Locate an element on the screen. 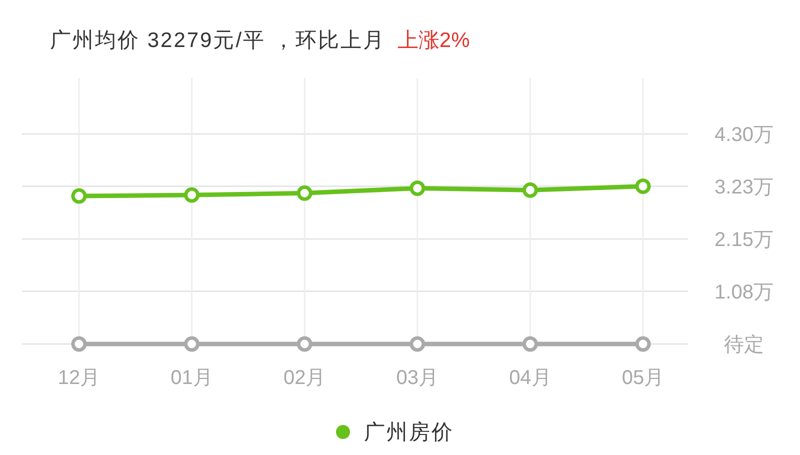 The height and width of the screenshot is (455, 800). title: 广州均价 32279元/平 ，环比上月 is located at coordinates (218, 40).